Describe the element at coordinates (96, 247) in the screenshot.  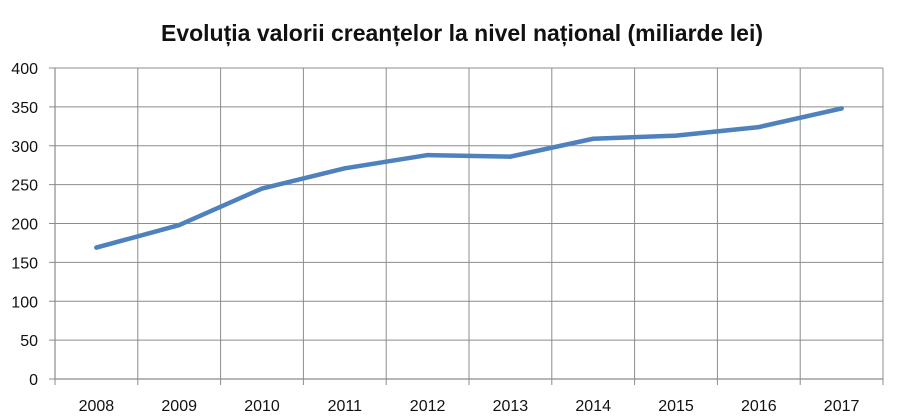
I see `data-point-2008` at that location.